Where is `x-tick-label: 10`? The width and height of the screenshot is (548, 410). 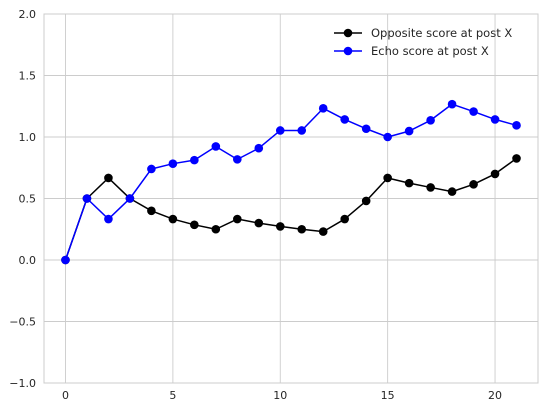
x-tick-label: 10 is located at coordinates (280, 395).